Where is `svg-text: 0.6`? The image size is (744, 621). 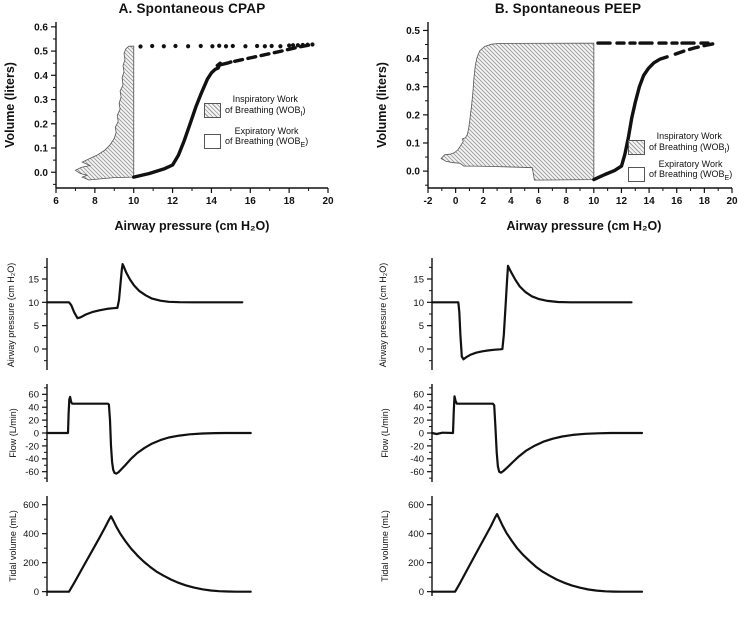
svg-text: 0.6 is located at coordinates (41, 27).